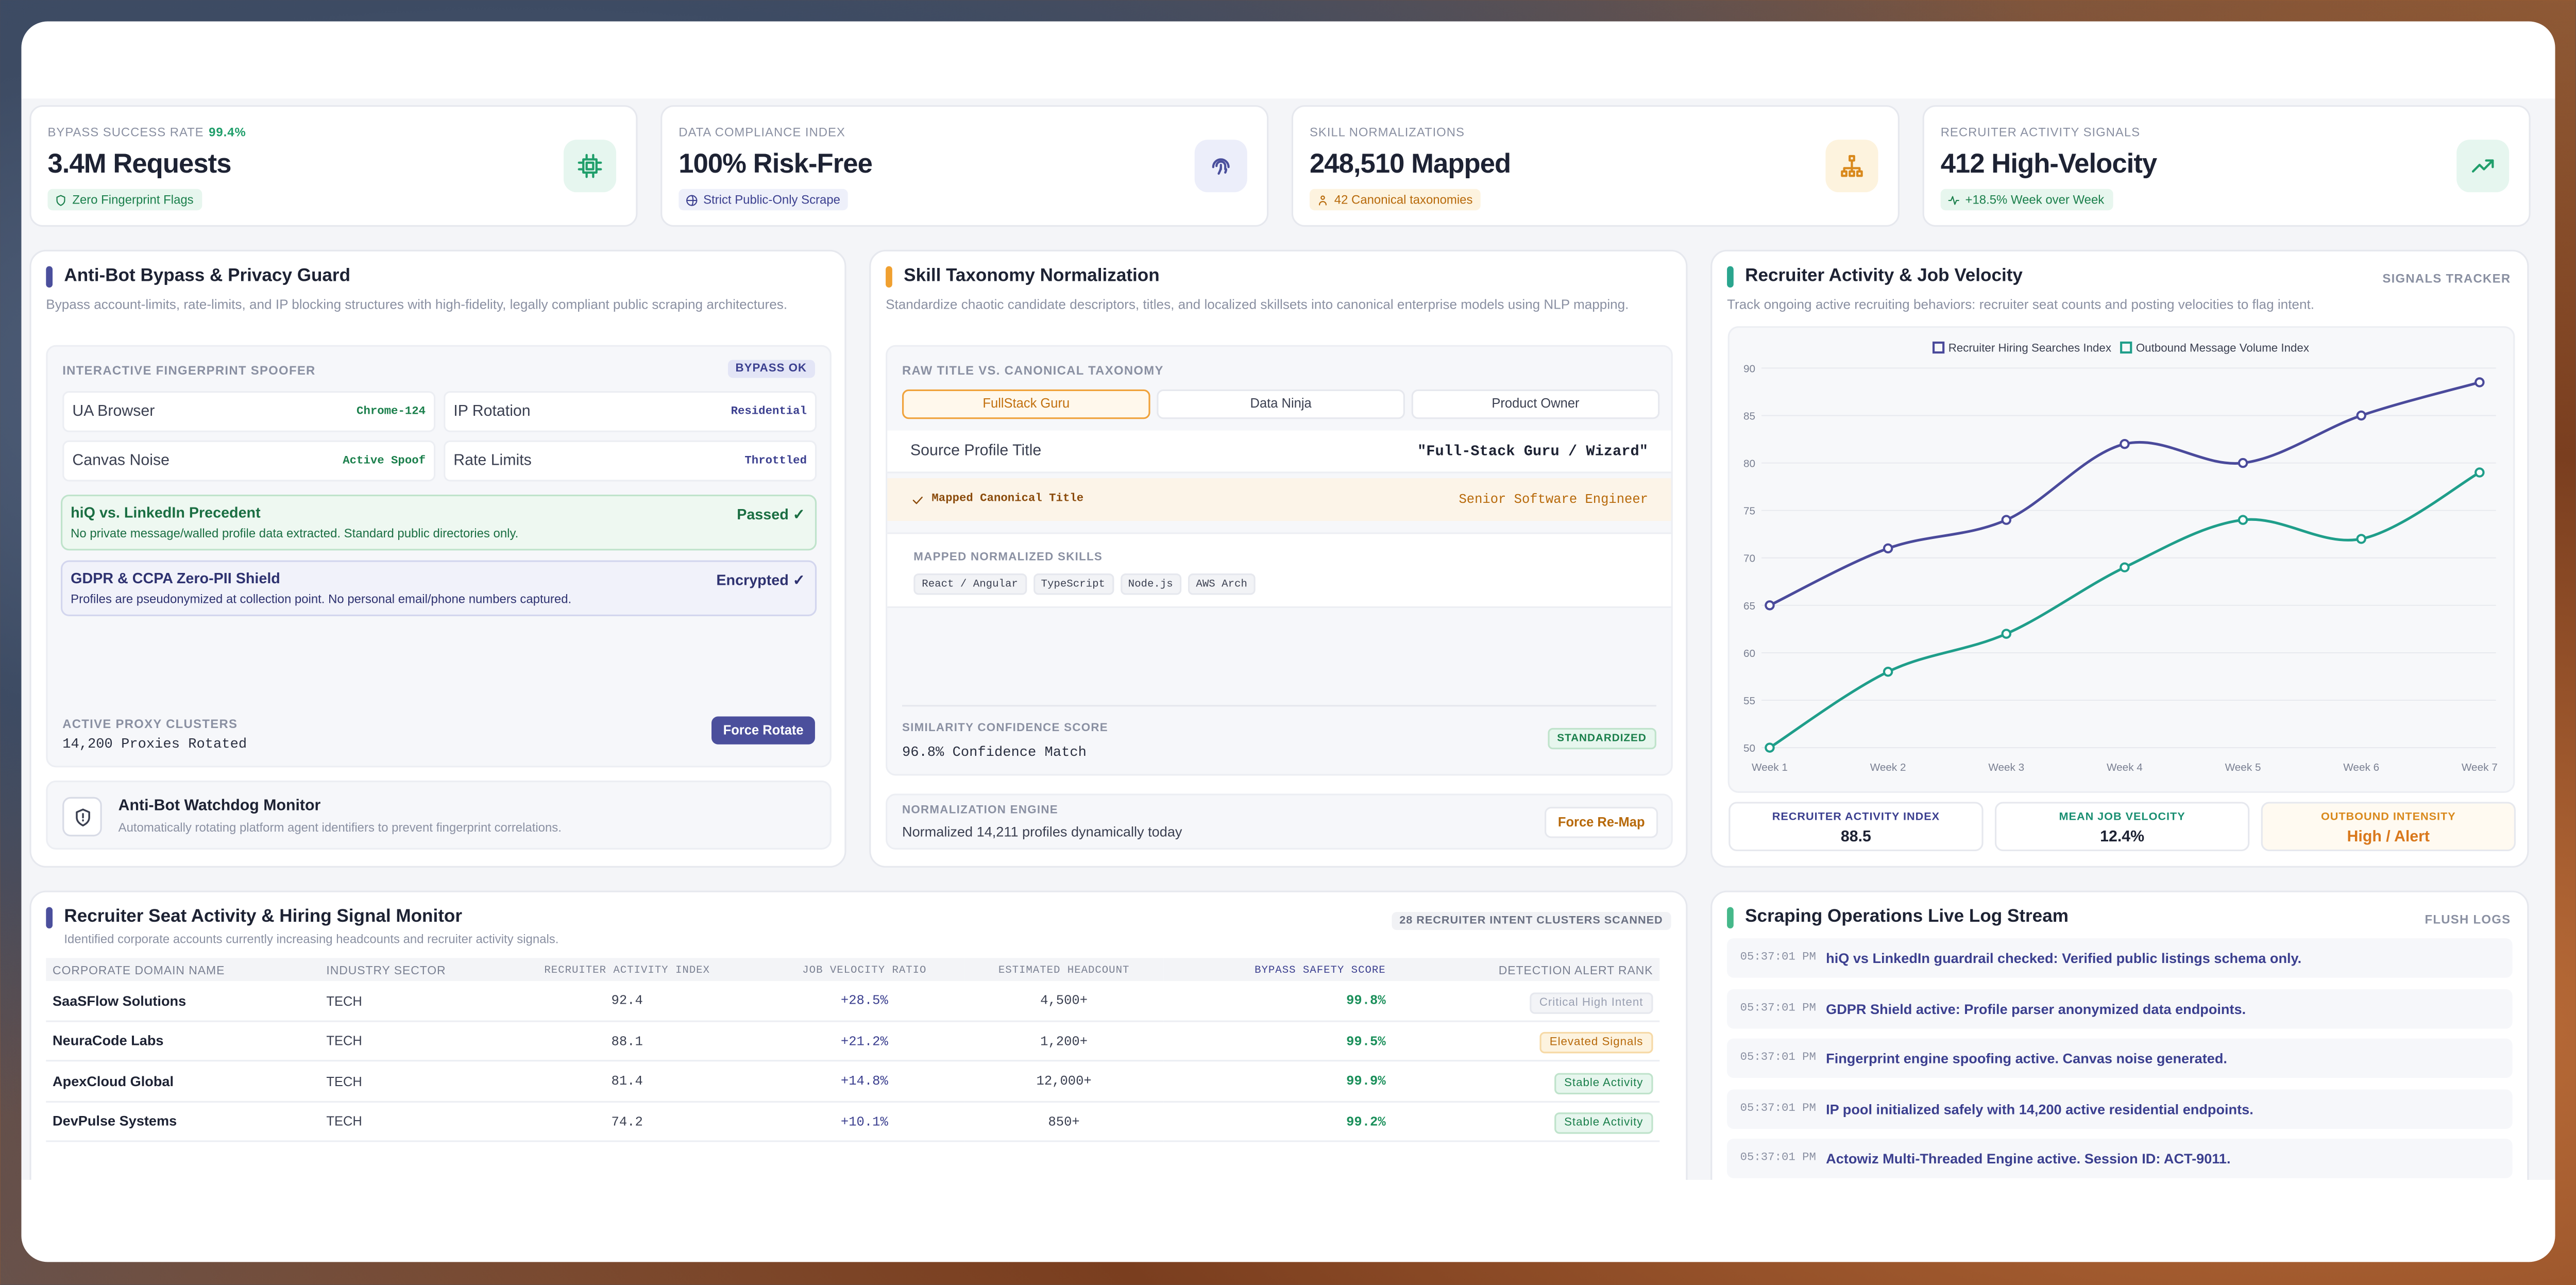 This screenshot has width=2576, height=1285. Describe the element at coordinates (1749, 559) in the screenshot. I see `y-tick-label: 70` at that location.